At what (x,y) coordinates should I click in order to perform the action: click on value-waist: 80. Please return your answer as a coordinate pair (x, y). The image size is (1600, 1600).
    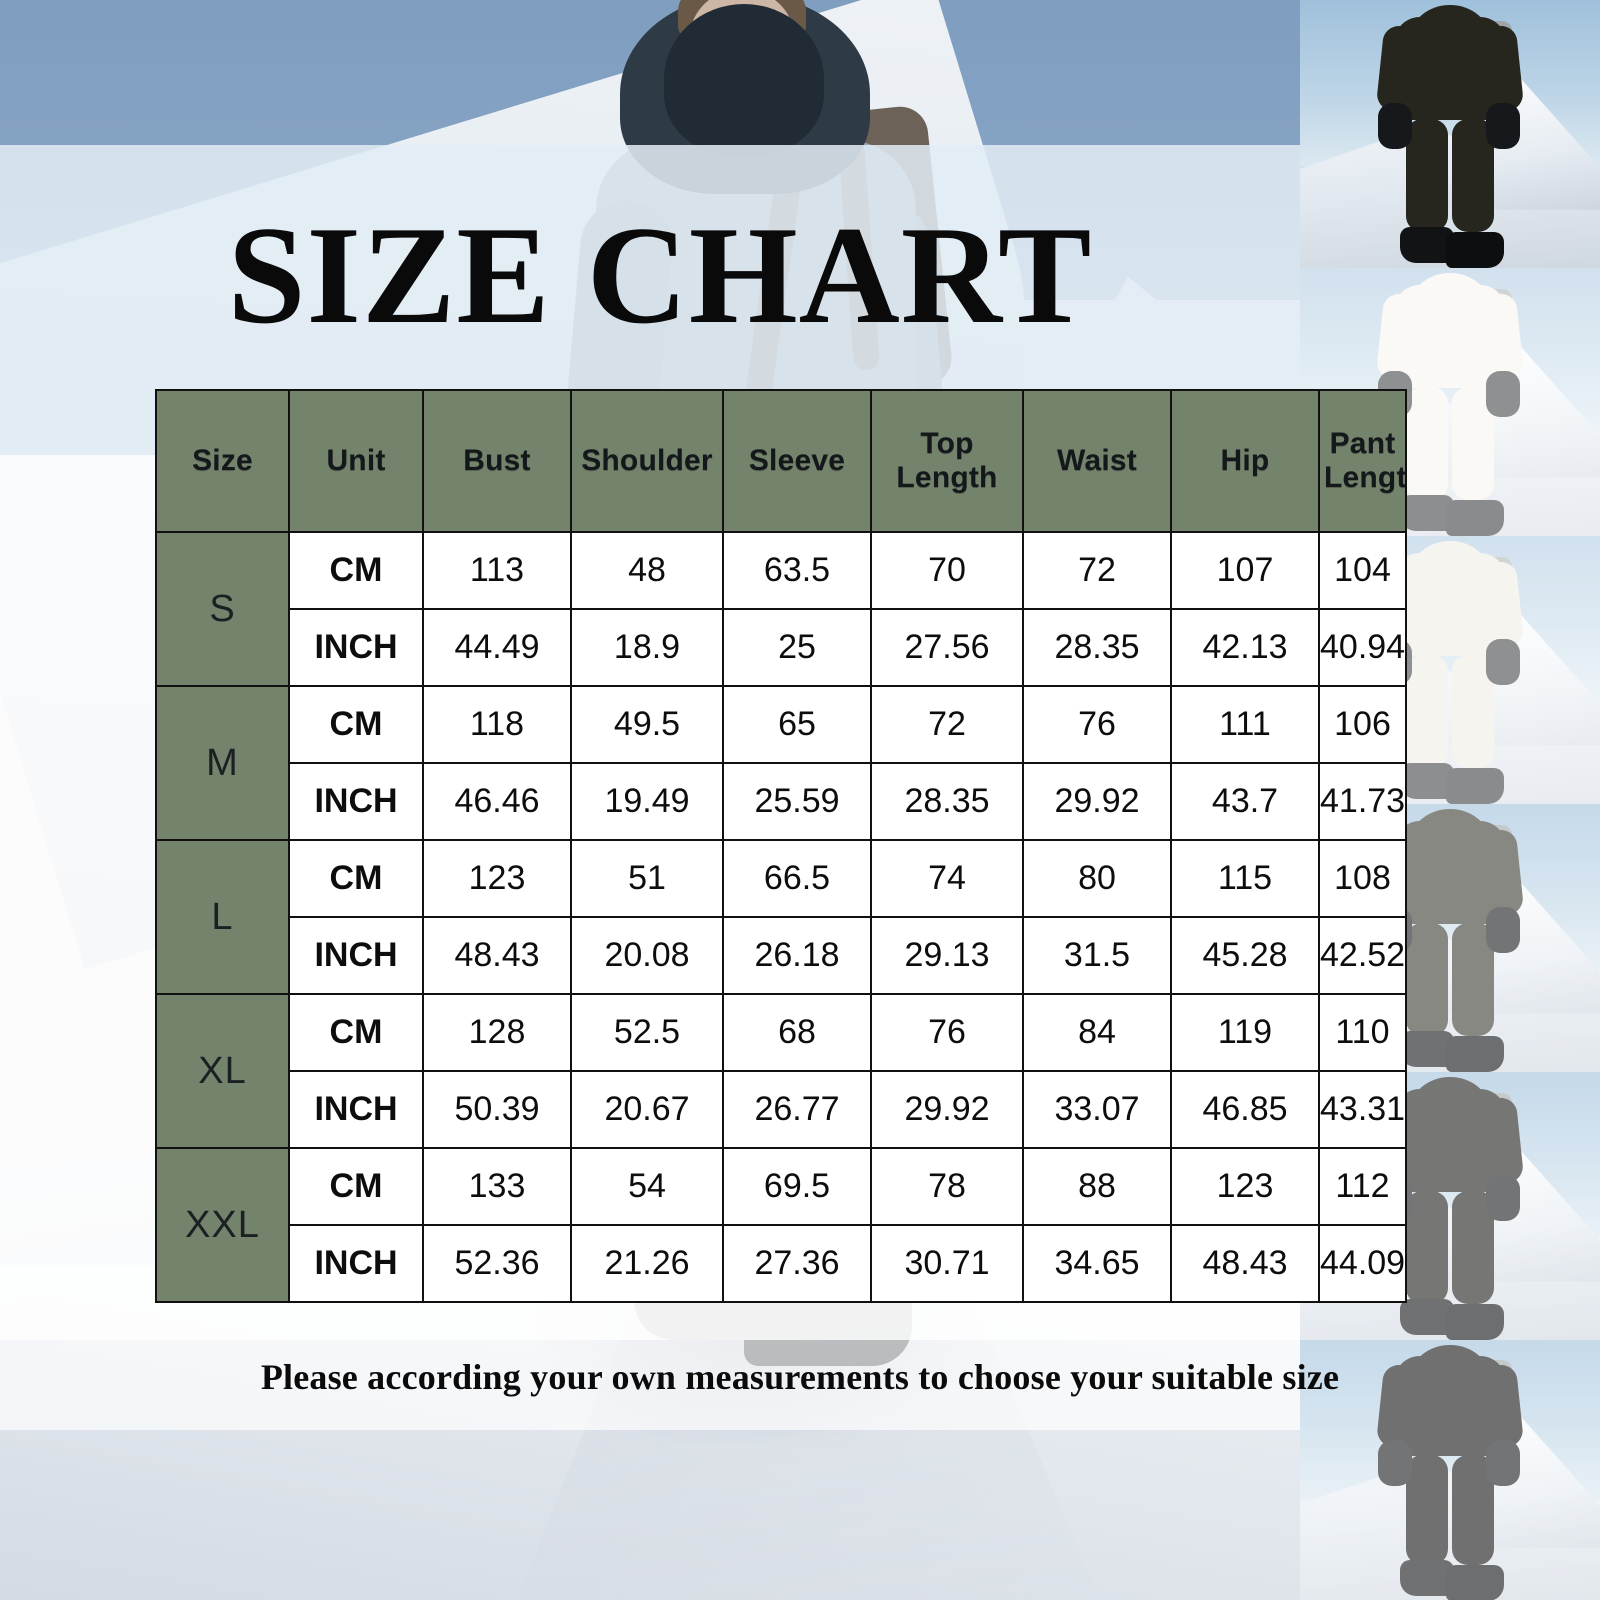
    Looking at the image, I should click on (1097, 878).